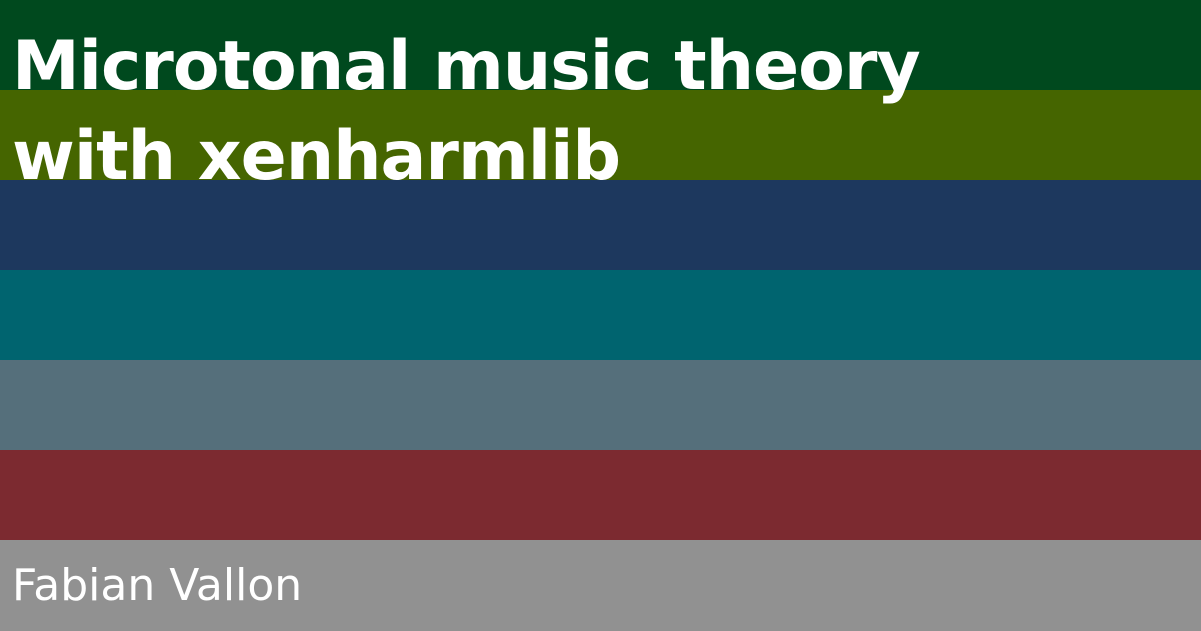 The image size is (1201, 631). What do you see at coordinates (600, 315) in the screenshot?
I see `stripe-teal` at bounding box center [600, 315].